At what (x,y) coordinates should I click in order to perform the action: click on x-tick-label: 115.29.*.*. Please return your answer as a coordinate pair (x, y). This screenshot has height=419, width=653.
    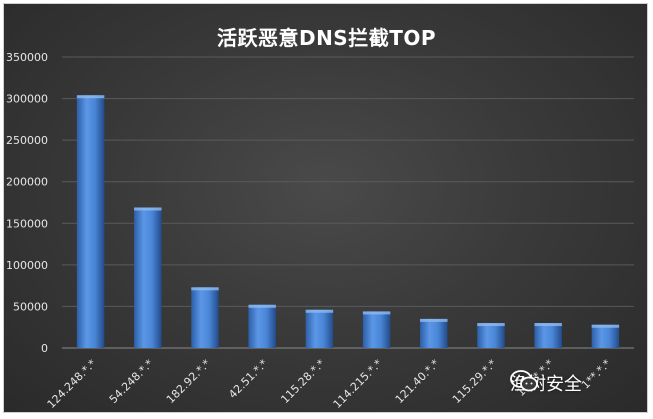
    Looking at the image, I should click on (474, 381).